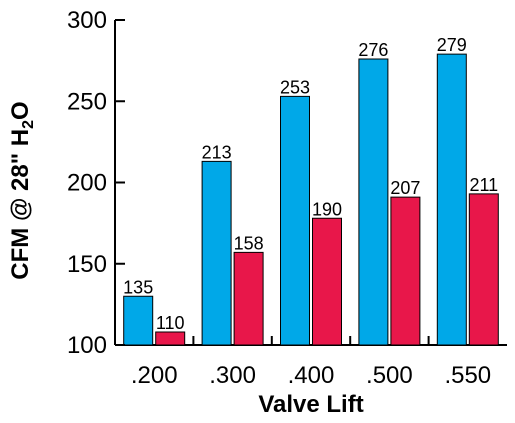  What do you see at coordinates (87, 101) in the screenshot?
I see `y-tick-label: 250` at bounding box center [87, 101].